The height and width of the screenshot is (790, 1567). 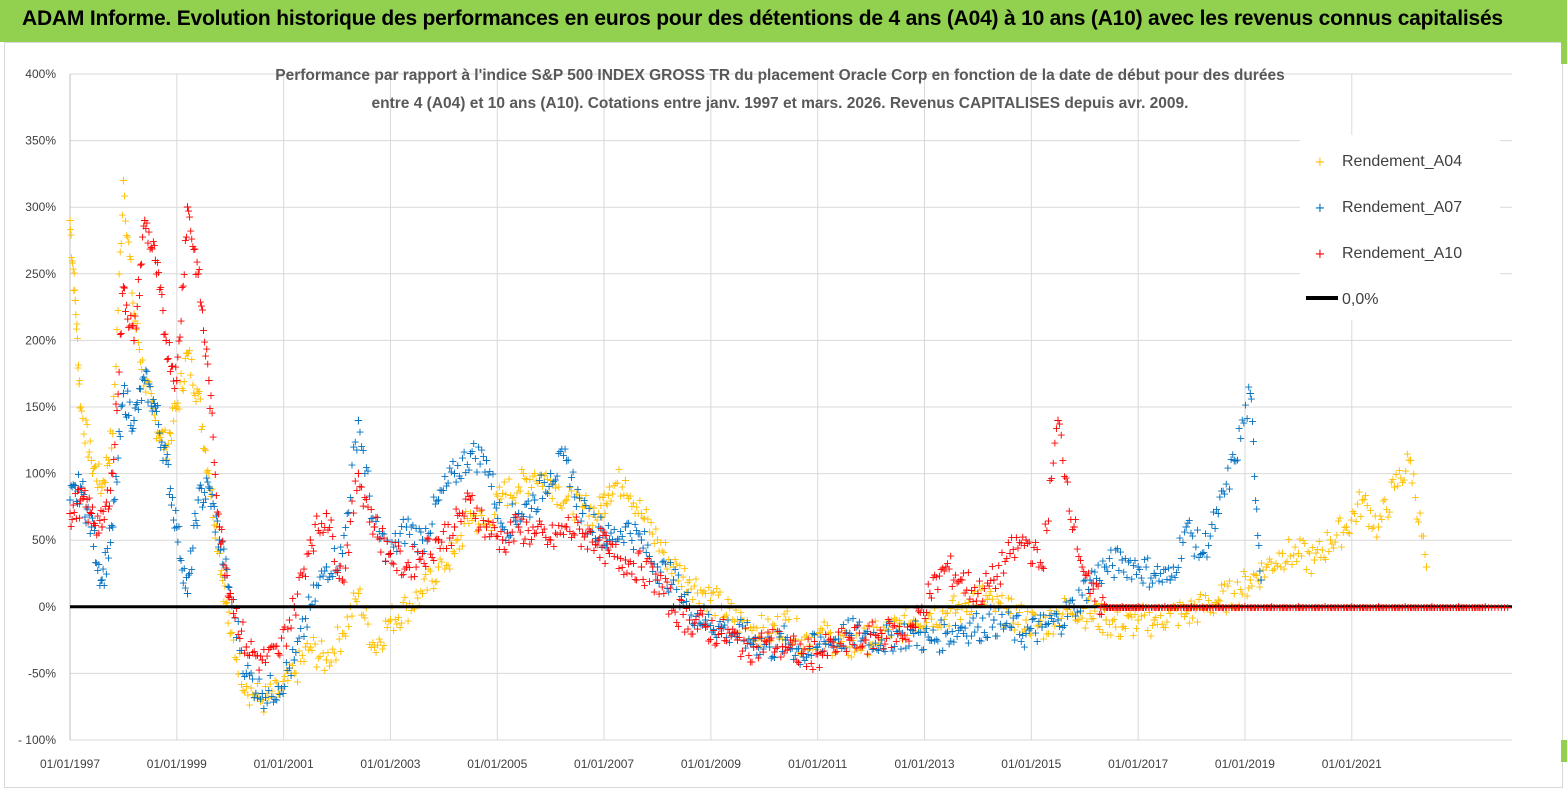 I want to click on x-tick-label: 01/01/2009, so click(x=711, y=764).